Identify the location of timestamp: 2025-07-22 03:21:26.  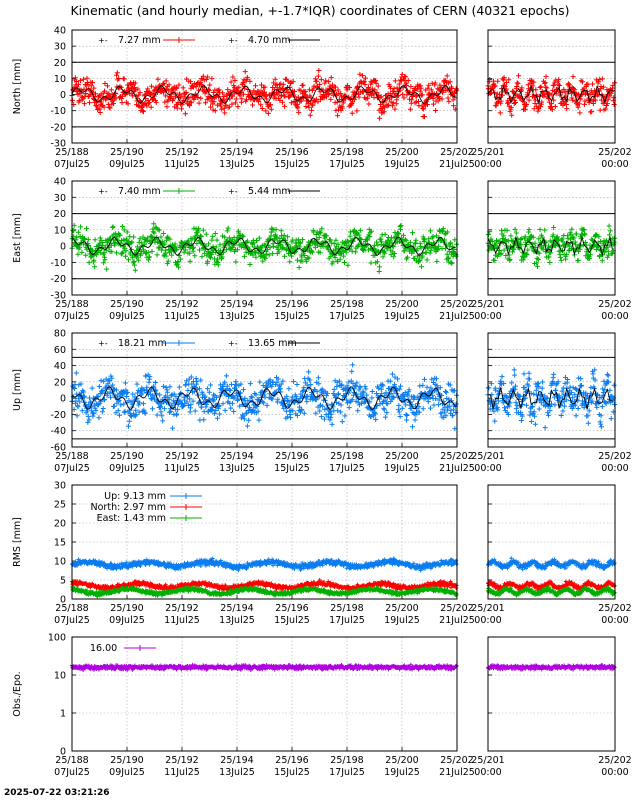
(56, 793).